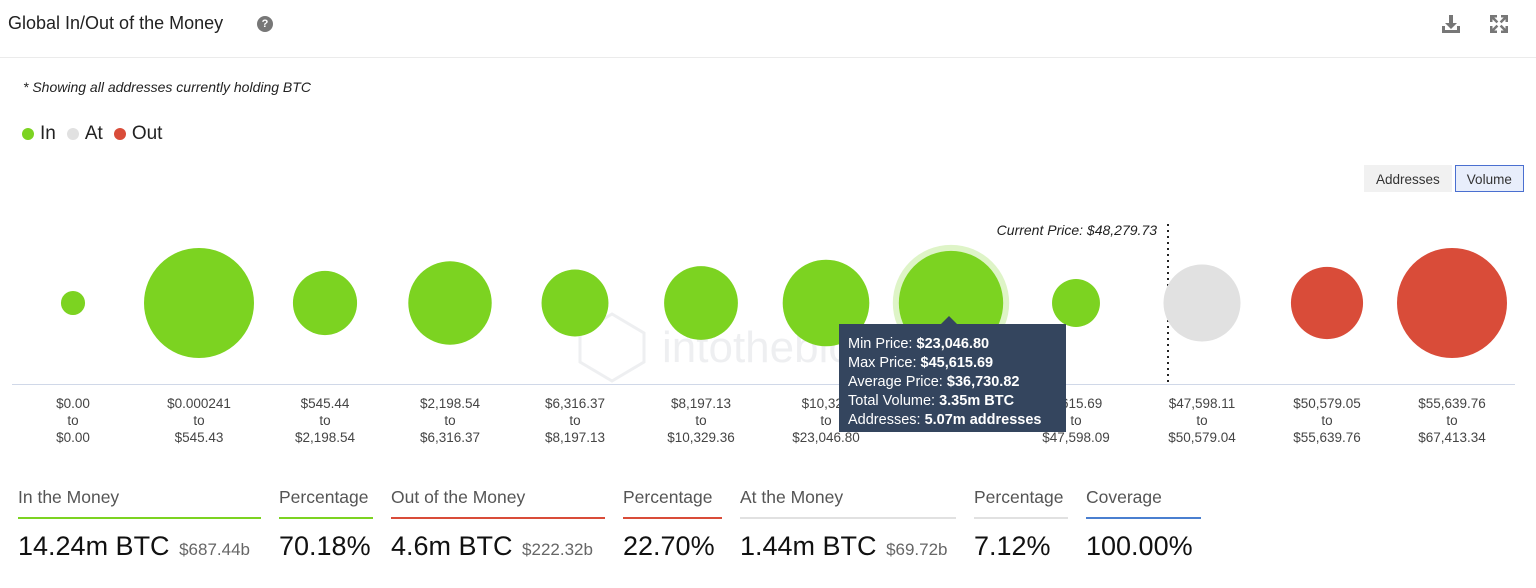 The image size is (1536, 588). I want to click on range-label-5: $6,316.37 to $8,197.13, so click(575, 420).